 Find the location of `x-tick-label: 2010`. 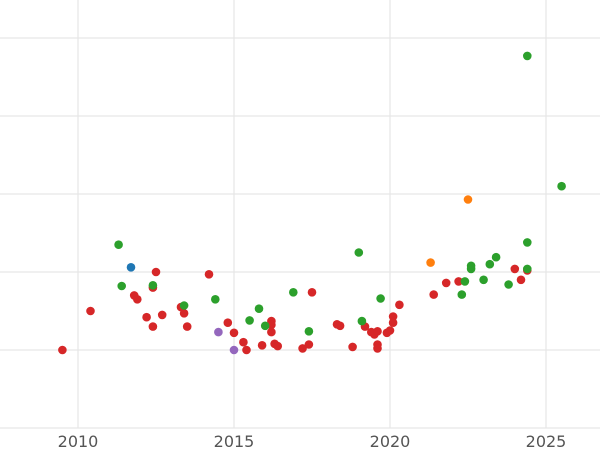

x-tick-label: 2010 is located at coordinates (78, 441).